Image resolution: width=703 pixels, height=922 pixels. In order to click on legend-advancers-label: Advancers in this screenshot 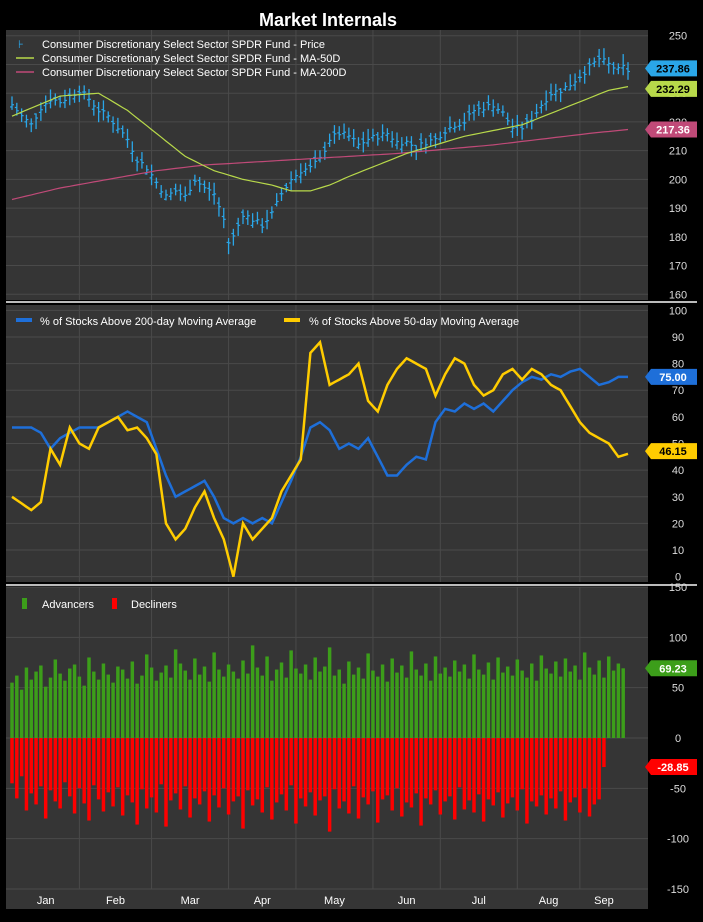, I will do `click(68, 605)`.